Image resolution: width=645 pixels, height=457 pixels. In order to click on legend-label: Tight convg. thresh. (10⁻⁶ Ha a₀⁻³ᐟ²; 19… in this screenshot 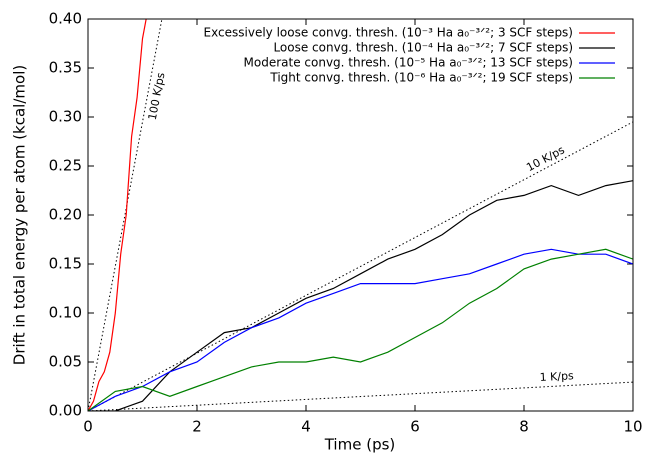, I will do `click(421, 78)`.